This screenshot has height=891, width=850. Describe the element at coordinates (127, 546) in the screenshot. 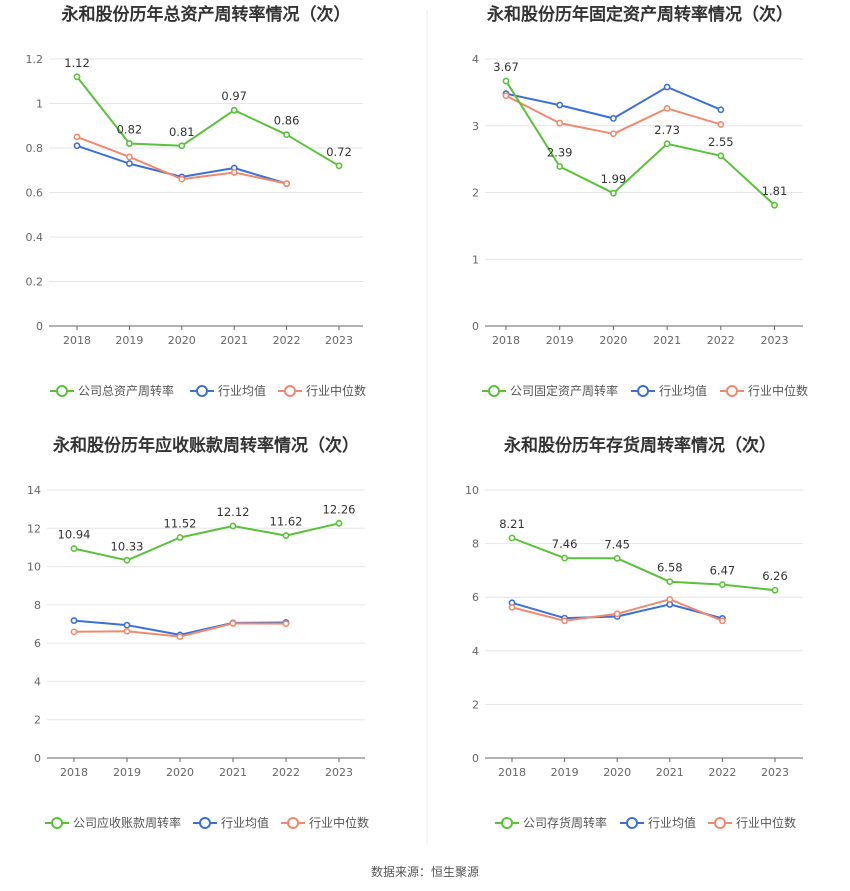

I see `data-label: 10.33` at that location.